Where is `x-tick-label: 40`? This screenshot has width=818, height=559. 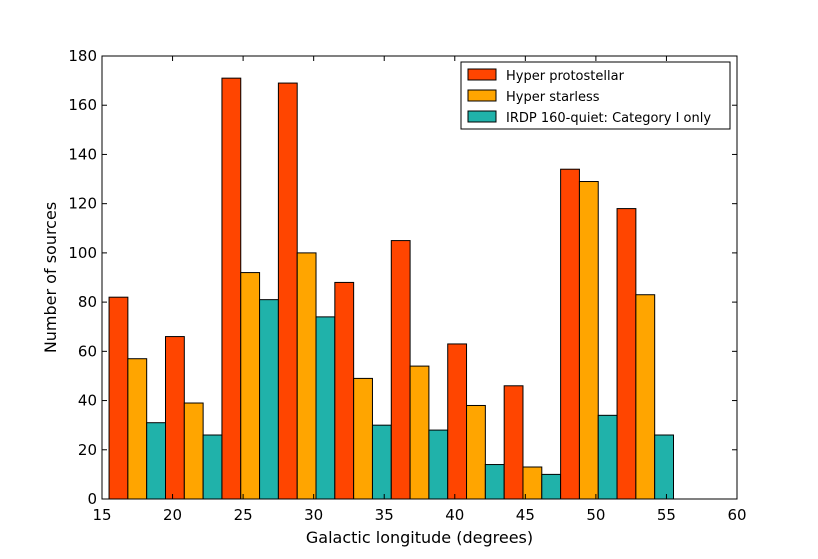
x-tick-label: 40 is located at coordinates (454, 515).